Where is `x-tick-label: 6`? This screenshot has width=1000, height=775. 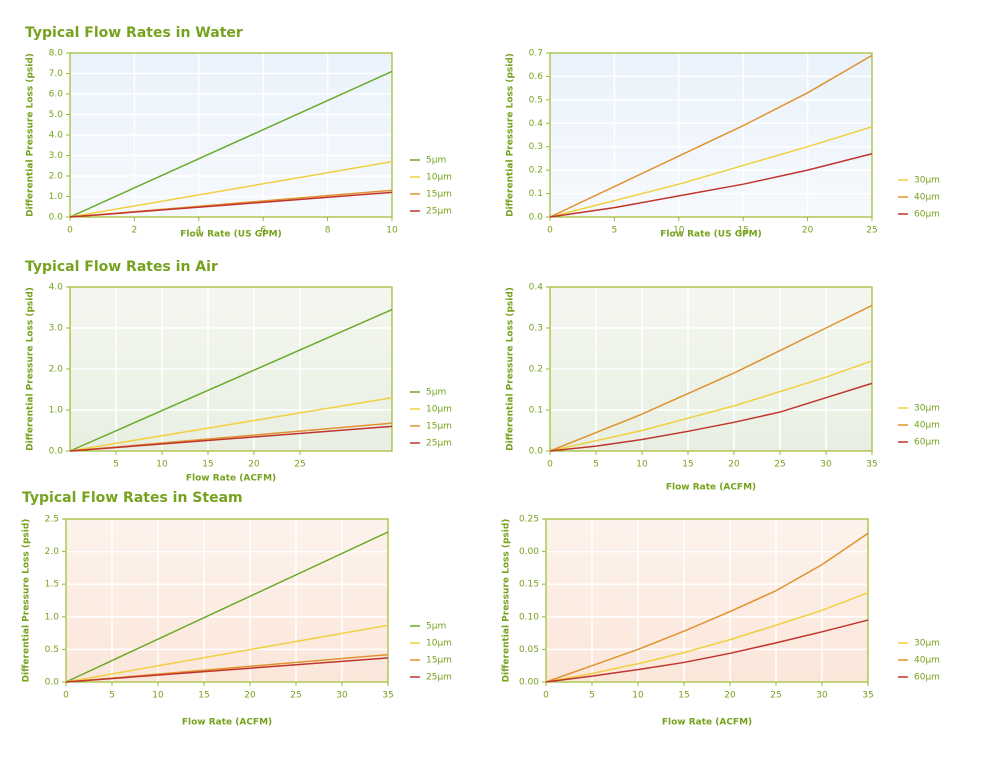 x-tick-label: 6 is located at coordinates (263, 231).